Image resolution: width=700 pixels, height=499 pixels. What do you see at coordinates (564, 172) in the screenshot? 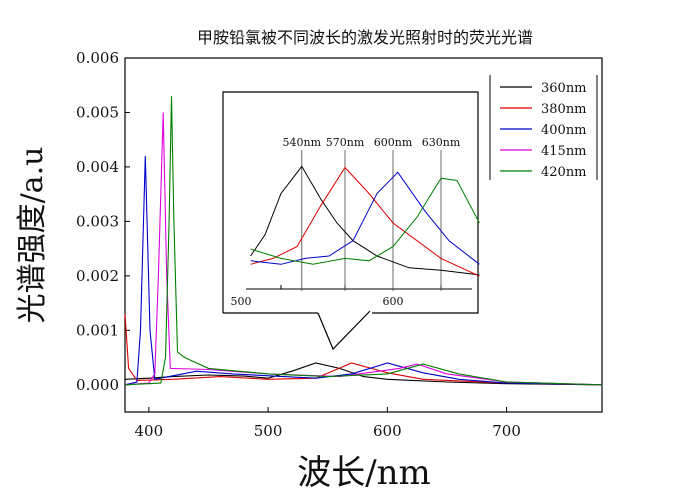
I see `legend-label: 420nm` at bounding box center [564, 172].